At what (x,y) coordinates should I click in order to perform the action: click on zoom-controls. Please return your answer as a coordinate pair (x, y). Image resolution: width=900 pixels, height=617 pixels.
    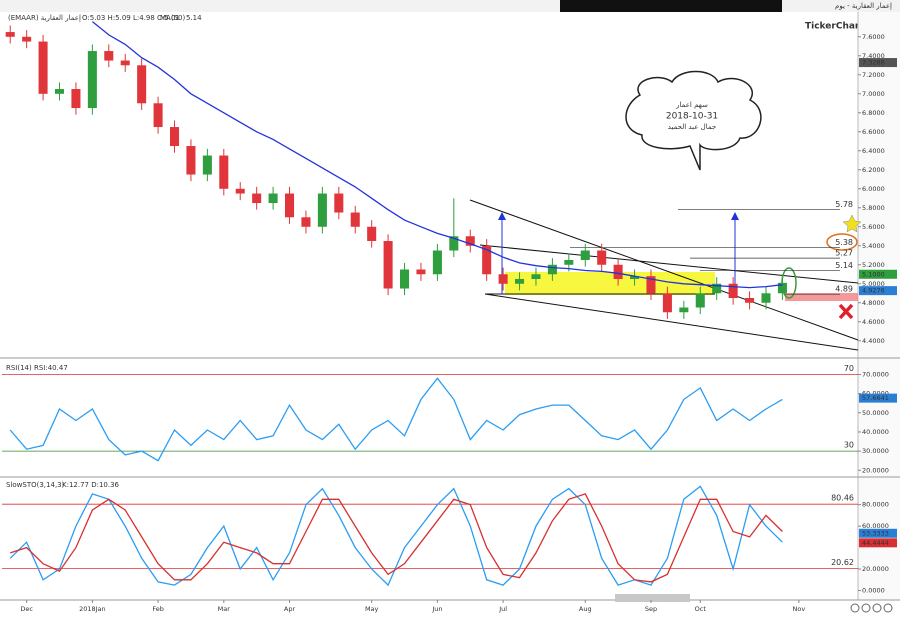
    Looking at the image, I should click on (871, 608).